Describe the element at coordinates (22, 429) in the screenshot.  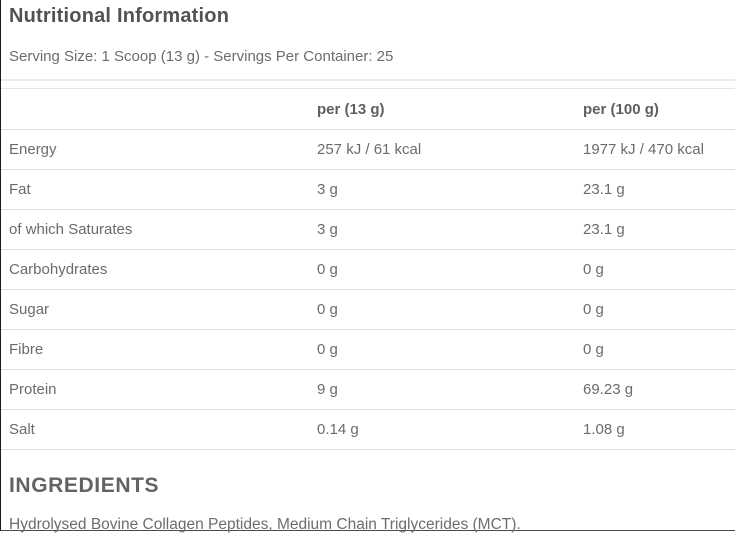
I see `nutrient-label: Salt` at that location.